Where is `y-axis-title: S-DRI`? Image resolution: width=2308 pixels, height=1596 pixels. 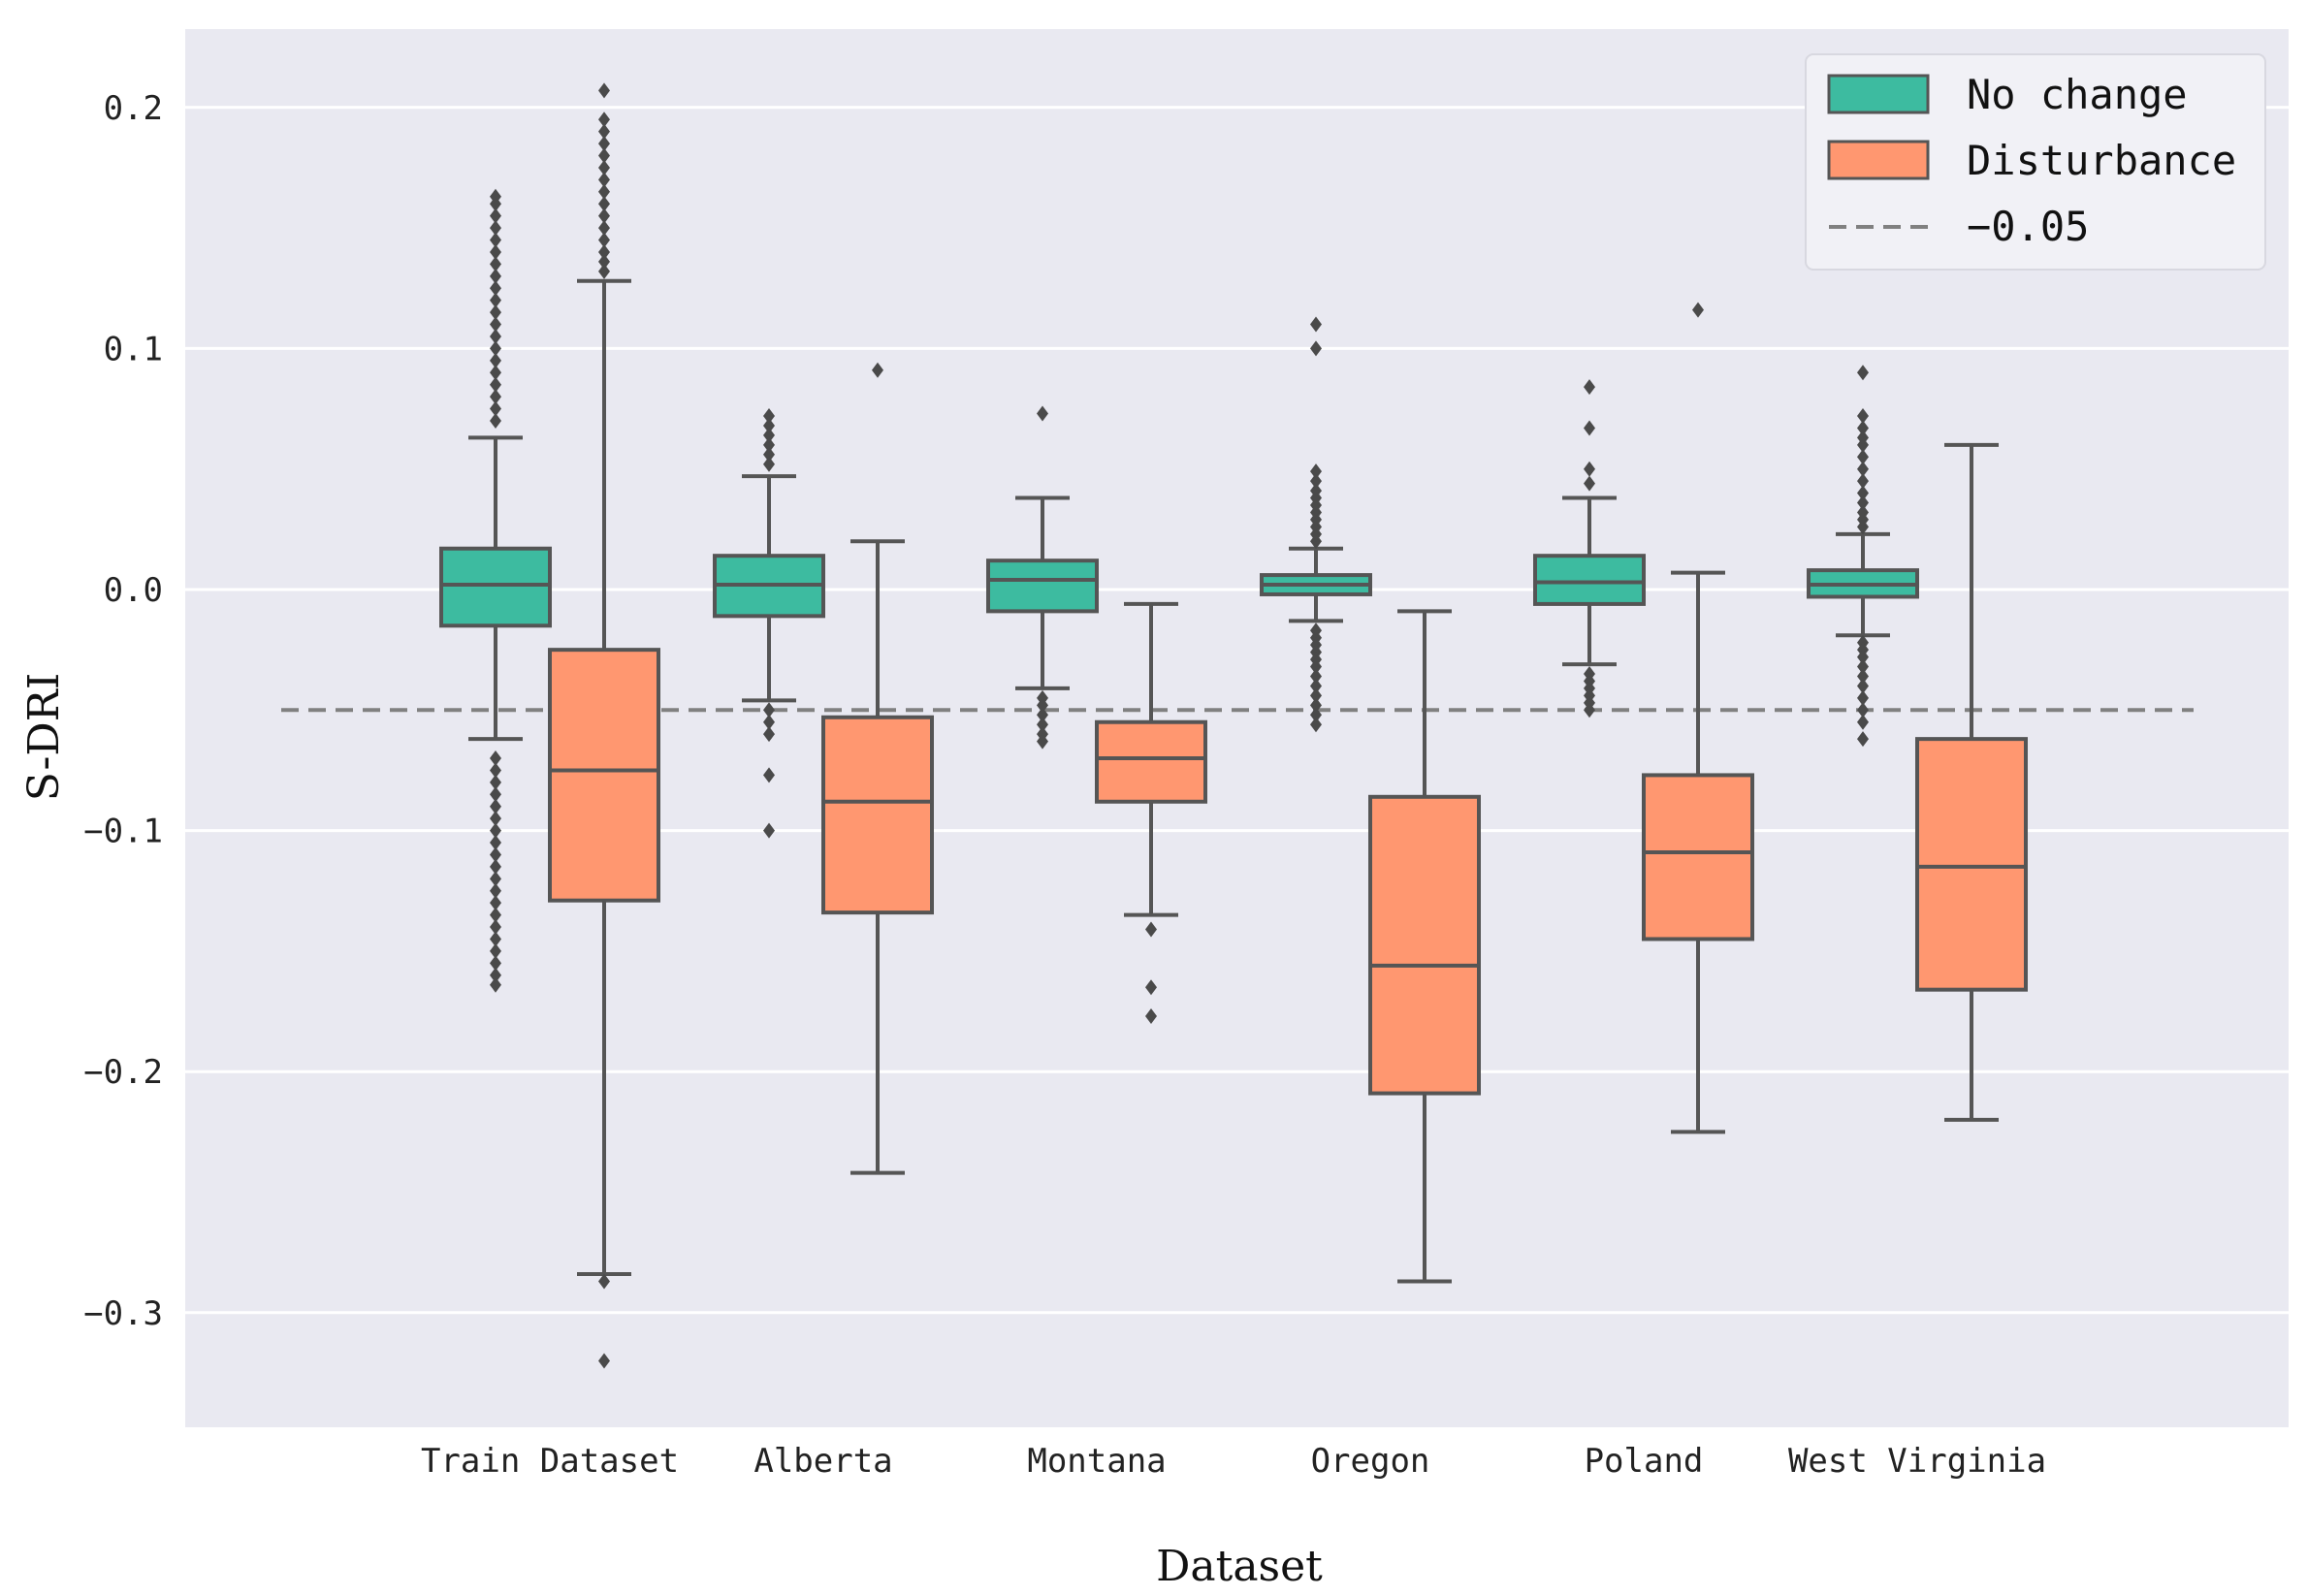
y-axis-title: S-DRI is located at coordinates (44, 737).